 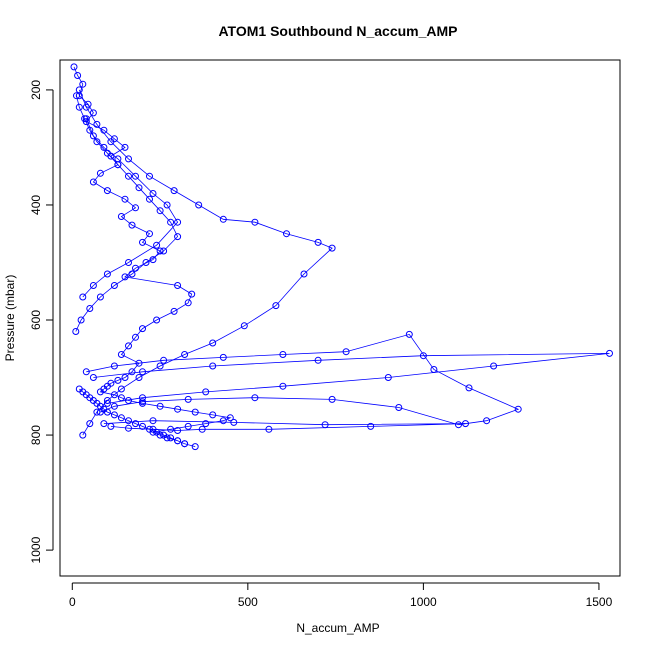 What do you see at coordinates (36, 90) in the screenshot?
I see `y-tick-label: 200` at bounding box center [36, 90].